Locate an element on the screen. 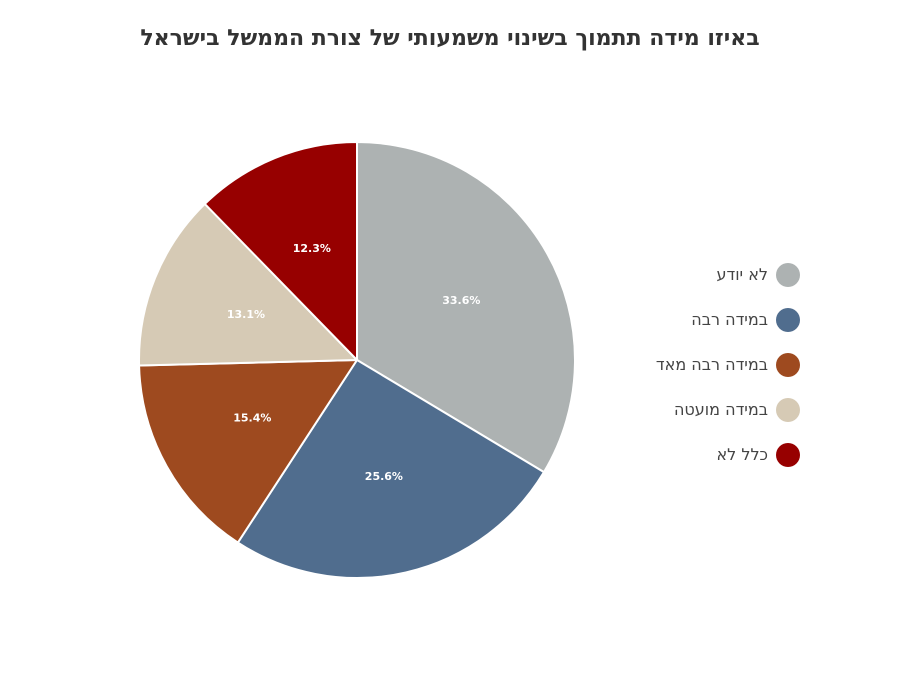  legend-item: לא יודע is located at coordinates (700, 274).